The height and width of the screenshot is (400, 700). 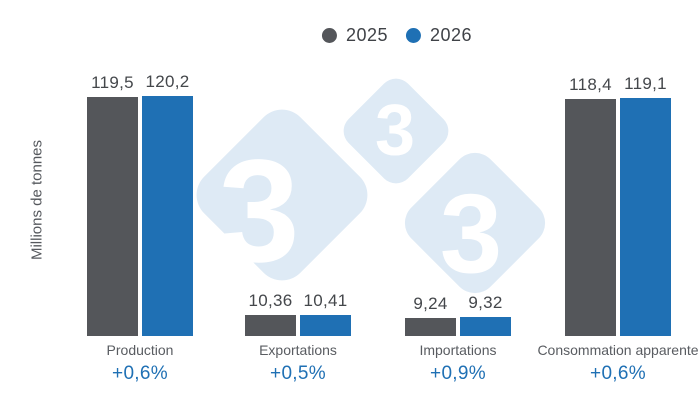 What do you see at coordinates (298, 373) in the screenshot?
I see `delta-label-exportations: +0,5%` at bounding box center [298, 373].